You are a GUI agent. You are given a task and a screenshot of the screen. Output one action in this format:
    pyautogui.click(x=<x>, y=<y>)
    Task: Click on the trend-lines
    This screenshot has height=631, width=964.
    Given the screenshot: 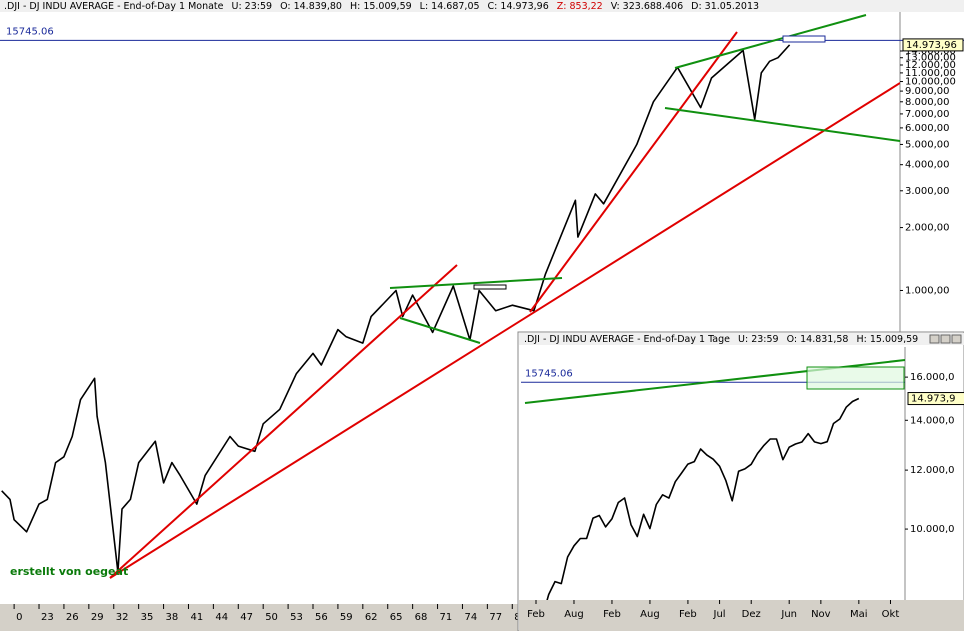 What is the action you would take?
    pyautogui.click(x=714, y=381)
    